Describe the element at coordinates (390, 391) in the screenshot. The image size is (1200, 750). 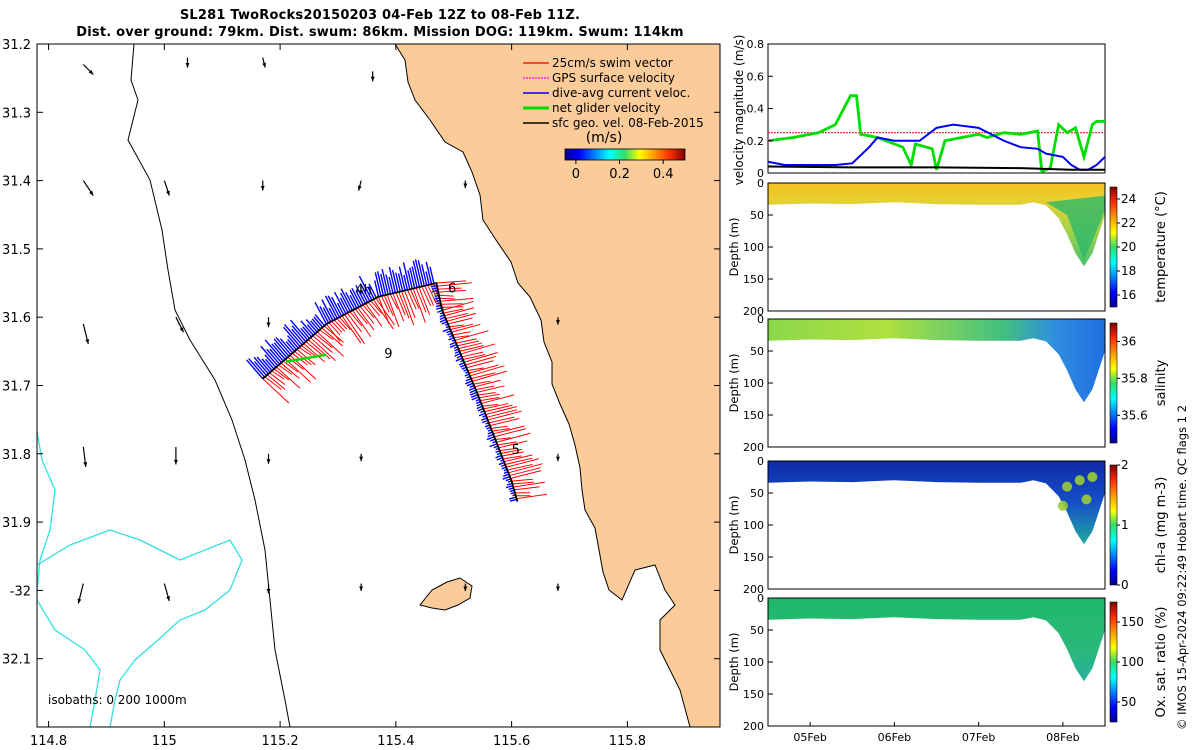
I see `glider-track` at that location.